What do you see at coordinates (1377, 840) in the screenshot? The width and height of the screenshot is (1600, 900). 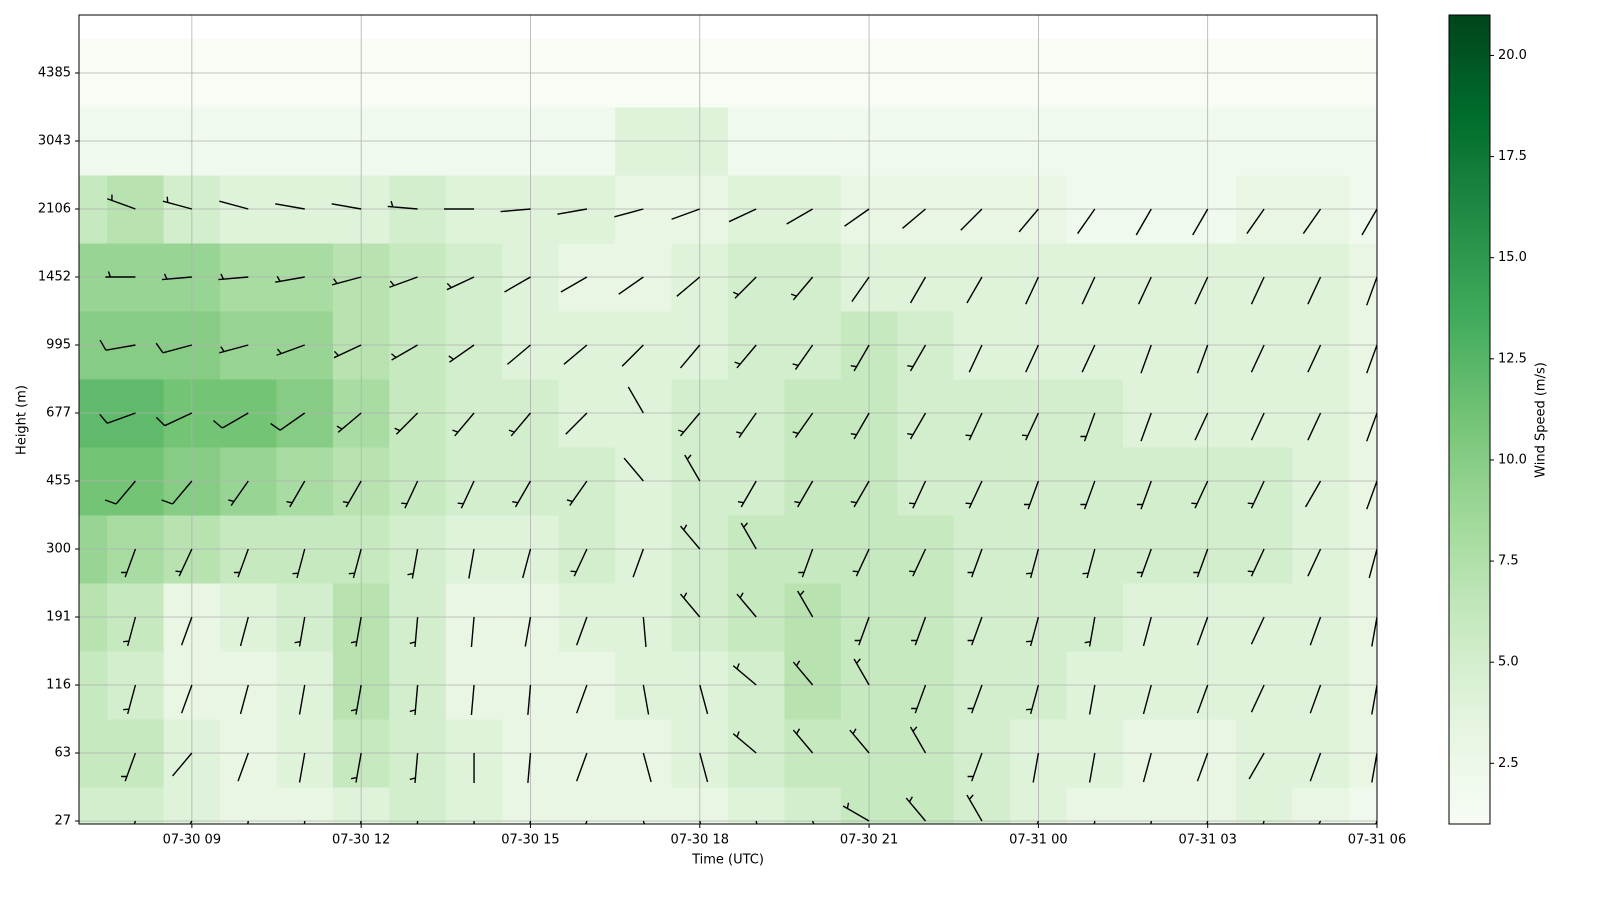 I see `x-tick-label: 07-31 06` at bounding box center [1377, 840].